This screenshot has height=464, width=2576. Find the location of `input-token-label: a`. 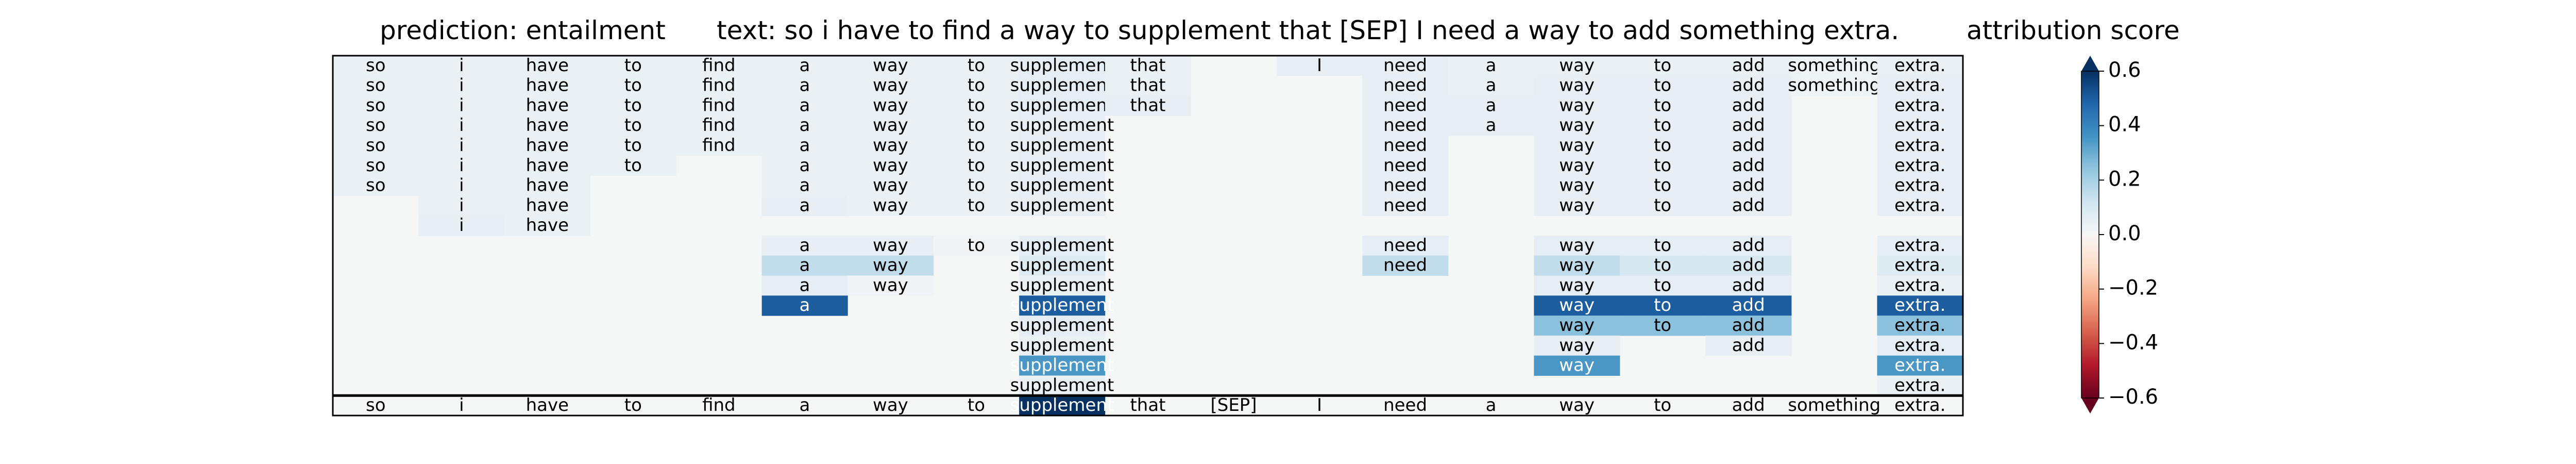

input-token-label: a is located at coordinates (804, 405).